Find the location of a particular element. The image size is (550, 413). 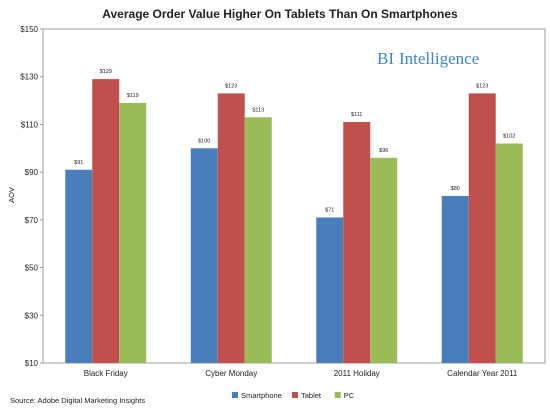

brand-logo: BI Intelligence is located at coordinates (428, 58).